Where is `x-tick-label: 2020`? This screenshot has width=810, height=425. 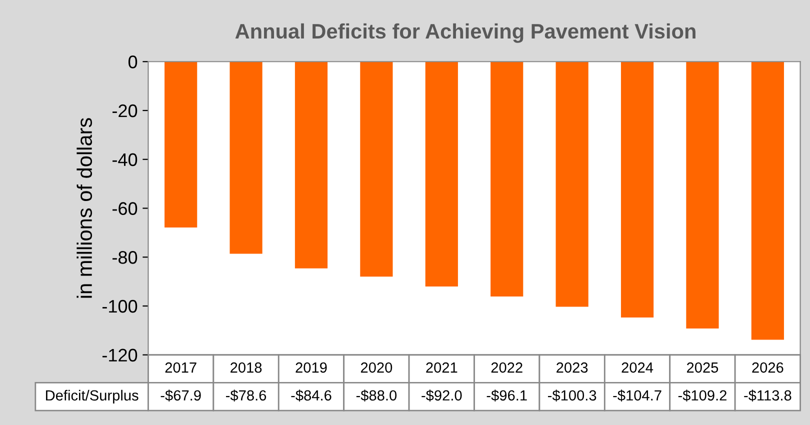
x-tick-label: 2020 is located at coordinates (376, 367).